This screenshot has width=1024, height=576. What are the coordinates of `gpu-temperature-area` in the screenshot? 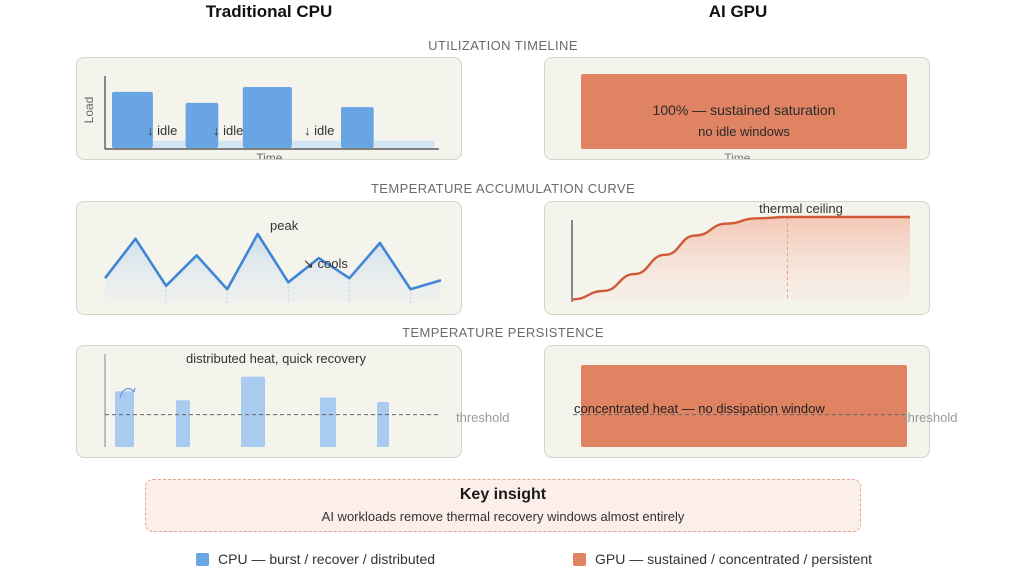 It's located at (741, 259).